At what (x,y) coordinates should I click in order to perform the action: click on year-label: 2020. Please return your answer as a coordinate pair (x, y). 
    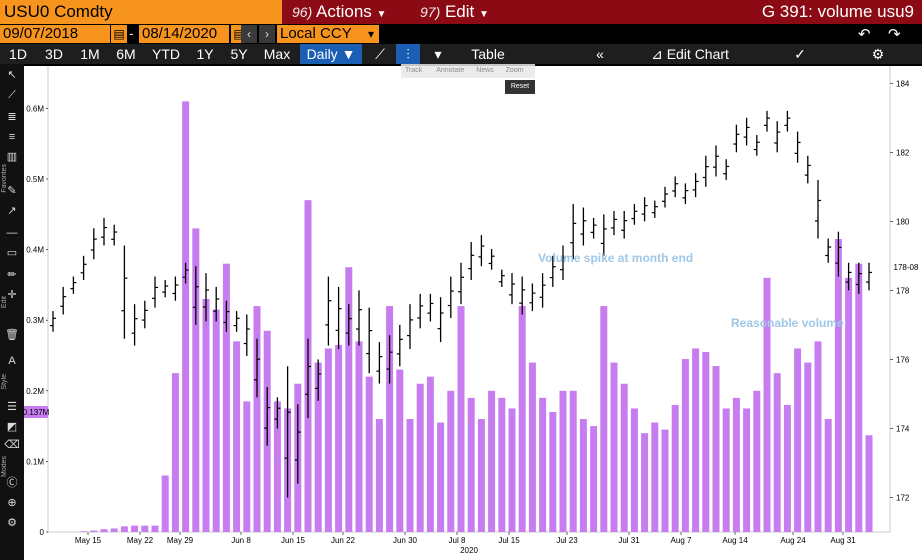
    Looking at the image, I should click on (469, 550).